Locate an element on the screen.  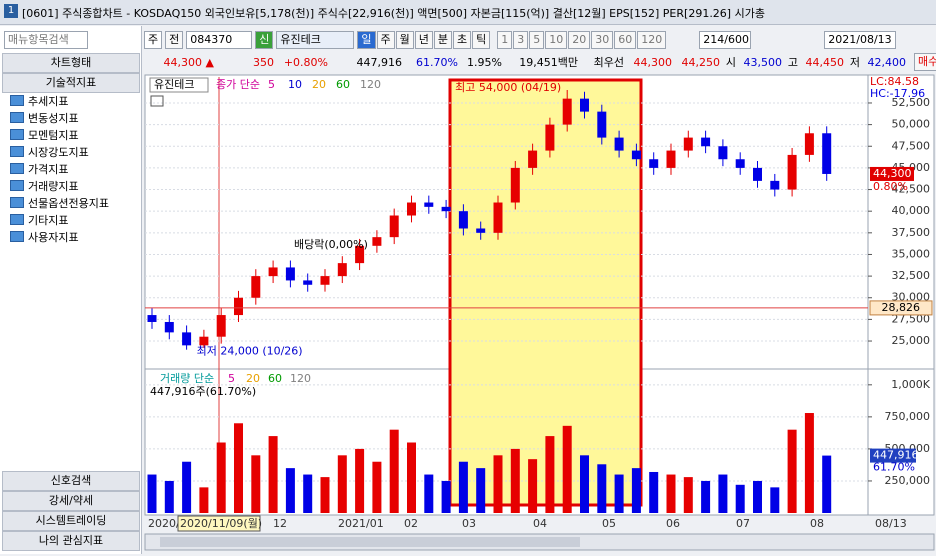
mode: 주 is located at coordinates (153, 40).